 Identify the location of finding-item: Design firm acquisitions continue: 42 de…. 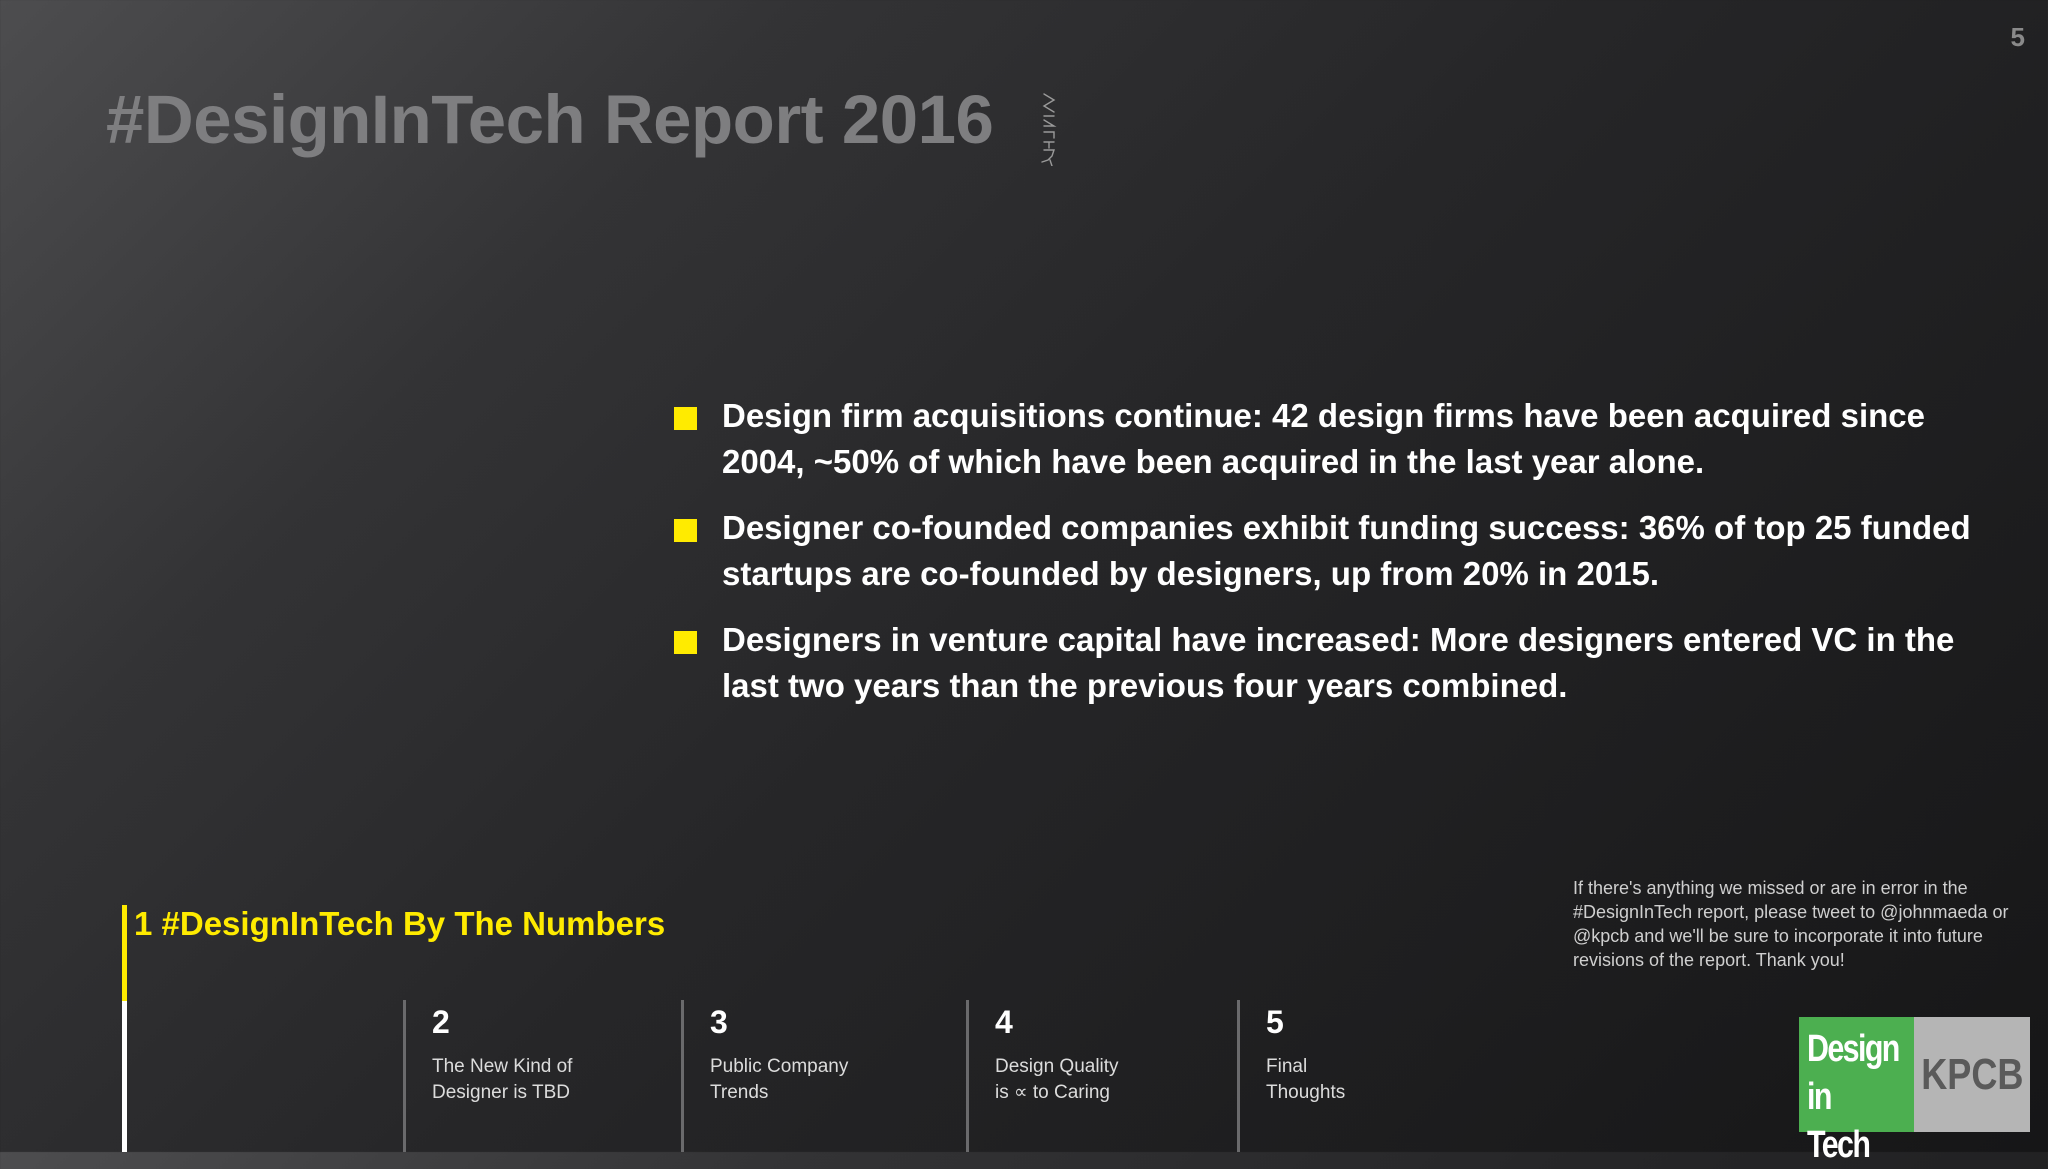
(1324, 439).